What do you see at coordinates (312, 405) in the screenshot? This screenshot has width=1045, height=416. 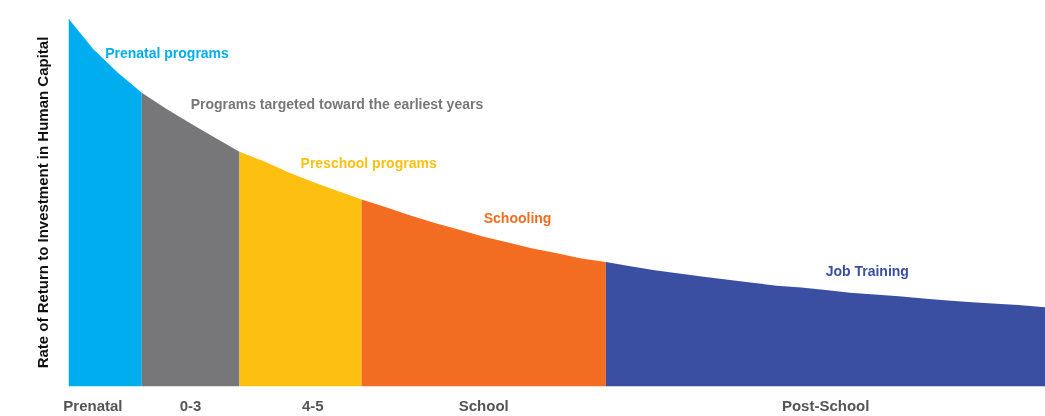 I see `x-tick-label: 4-5` at bounding box center [312, 405].